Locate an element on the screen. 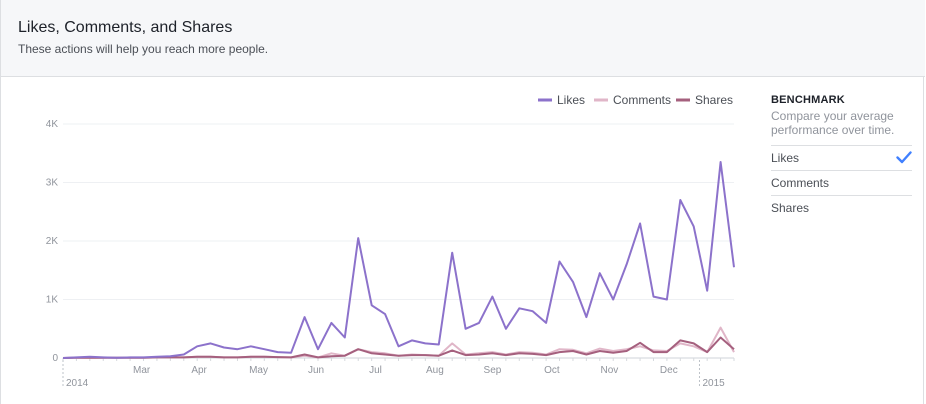 The width and height of the screenshot is (926, 404). benchmark-item-comments: Comments is located at coordinates (841, 182).